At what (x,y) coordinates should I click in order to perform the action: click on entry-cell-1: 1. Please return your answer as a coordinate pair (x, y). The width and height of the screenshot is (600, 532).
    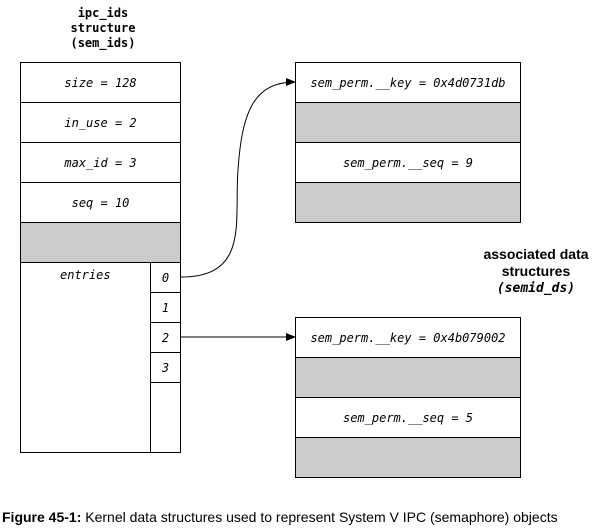
    Looking at the image, I should click on (165, 307).